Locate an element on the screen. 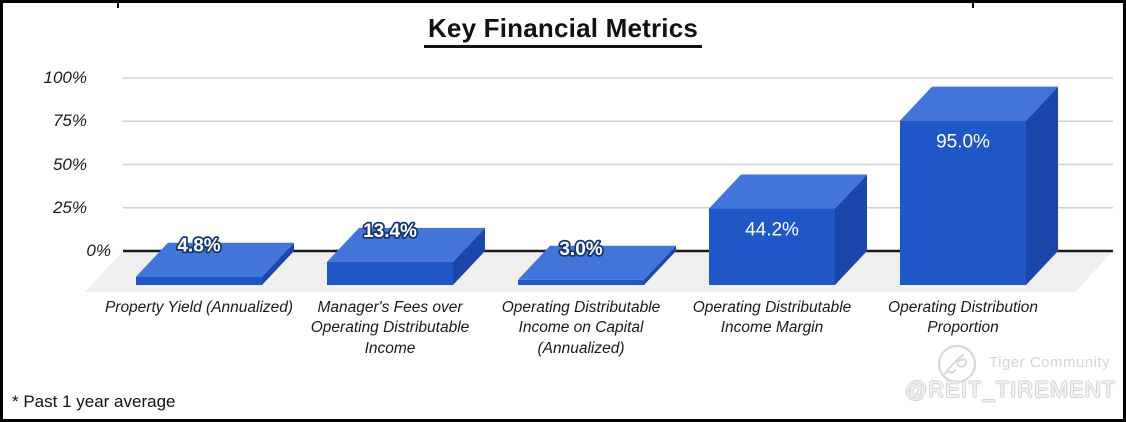 This screenshot has width=1126, height=422. watermark-community-label: Tiger Community is located at coordinates (1050, 362).